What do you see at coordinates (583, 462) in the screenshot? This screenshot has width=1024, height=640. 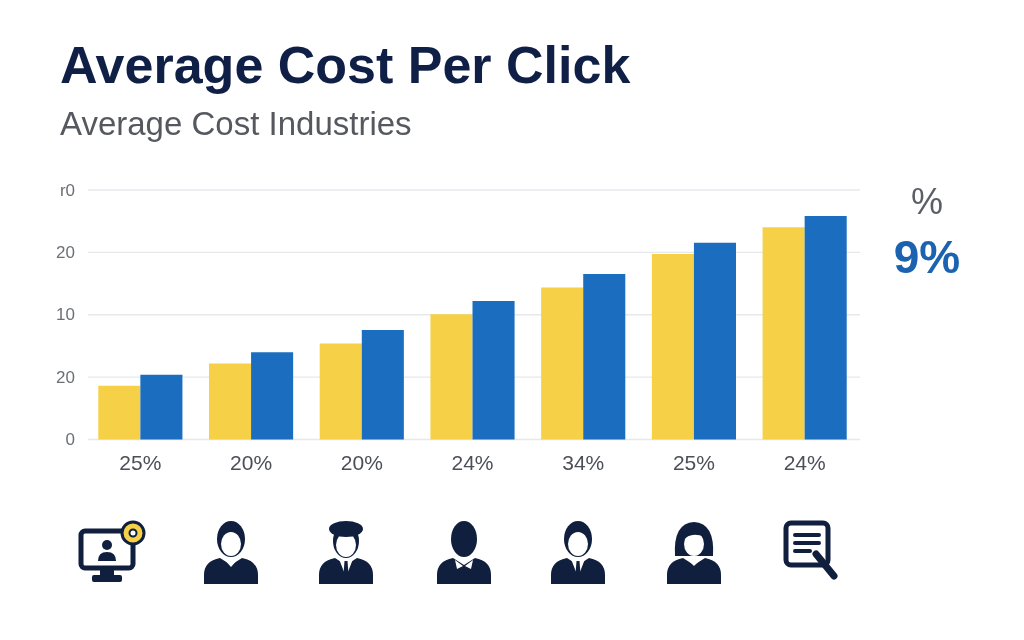 I see `x-tick-label: 34%` at bounding box center [583, 462].